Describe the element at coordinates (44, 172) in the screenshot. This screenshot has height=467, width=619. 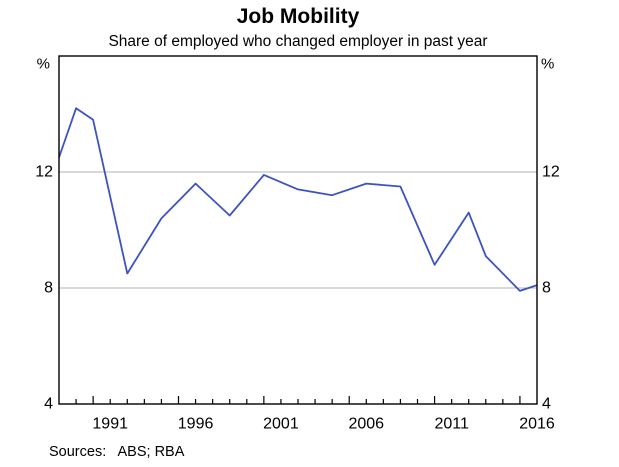
I see `y-axis-label-left-12: 12` at that location.